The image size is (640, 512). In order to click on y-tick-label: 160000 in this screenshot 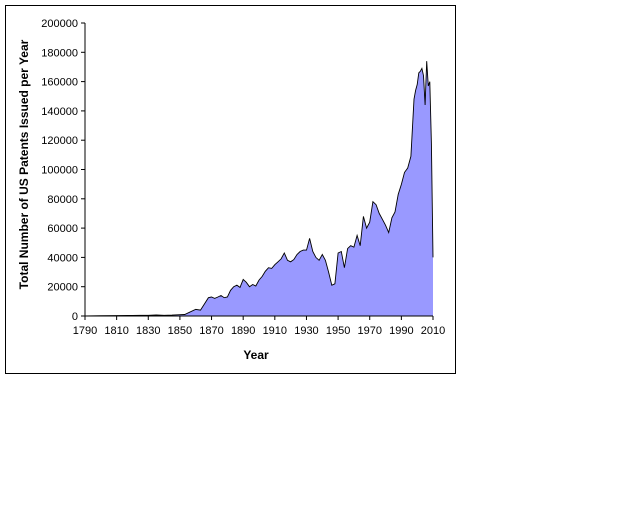, I will do `click(59, 83)`.